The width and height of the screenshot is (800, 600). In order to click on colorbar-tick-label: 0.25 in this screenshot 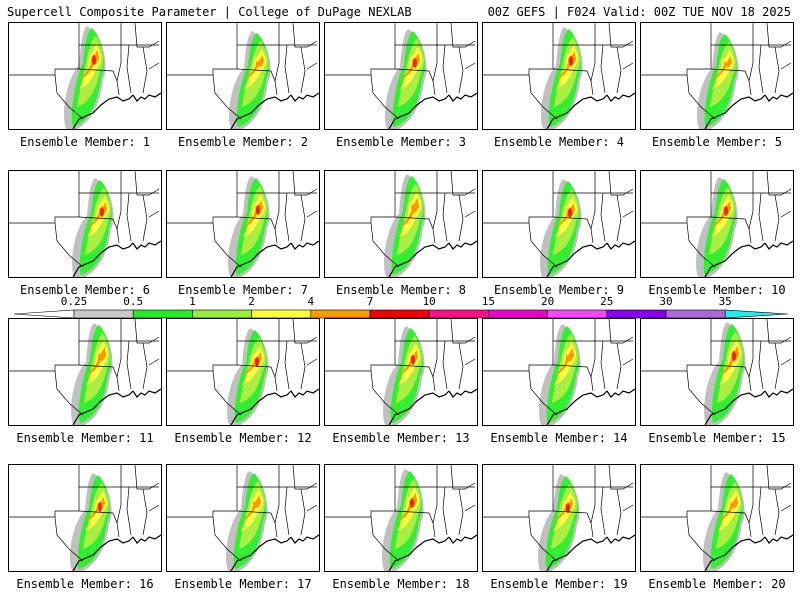, I will do `click(74, 301)`.